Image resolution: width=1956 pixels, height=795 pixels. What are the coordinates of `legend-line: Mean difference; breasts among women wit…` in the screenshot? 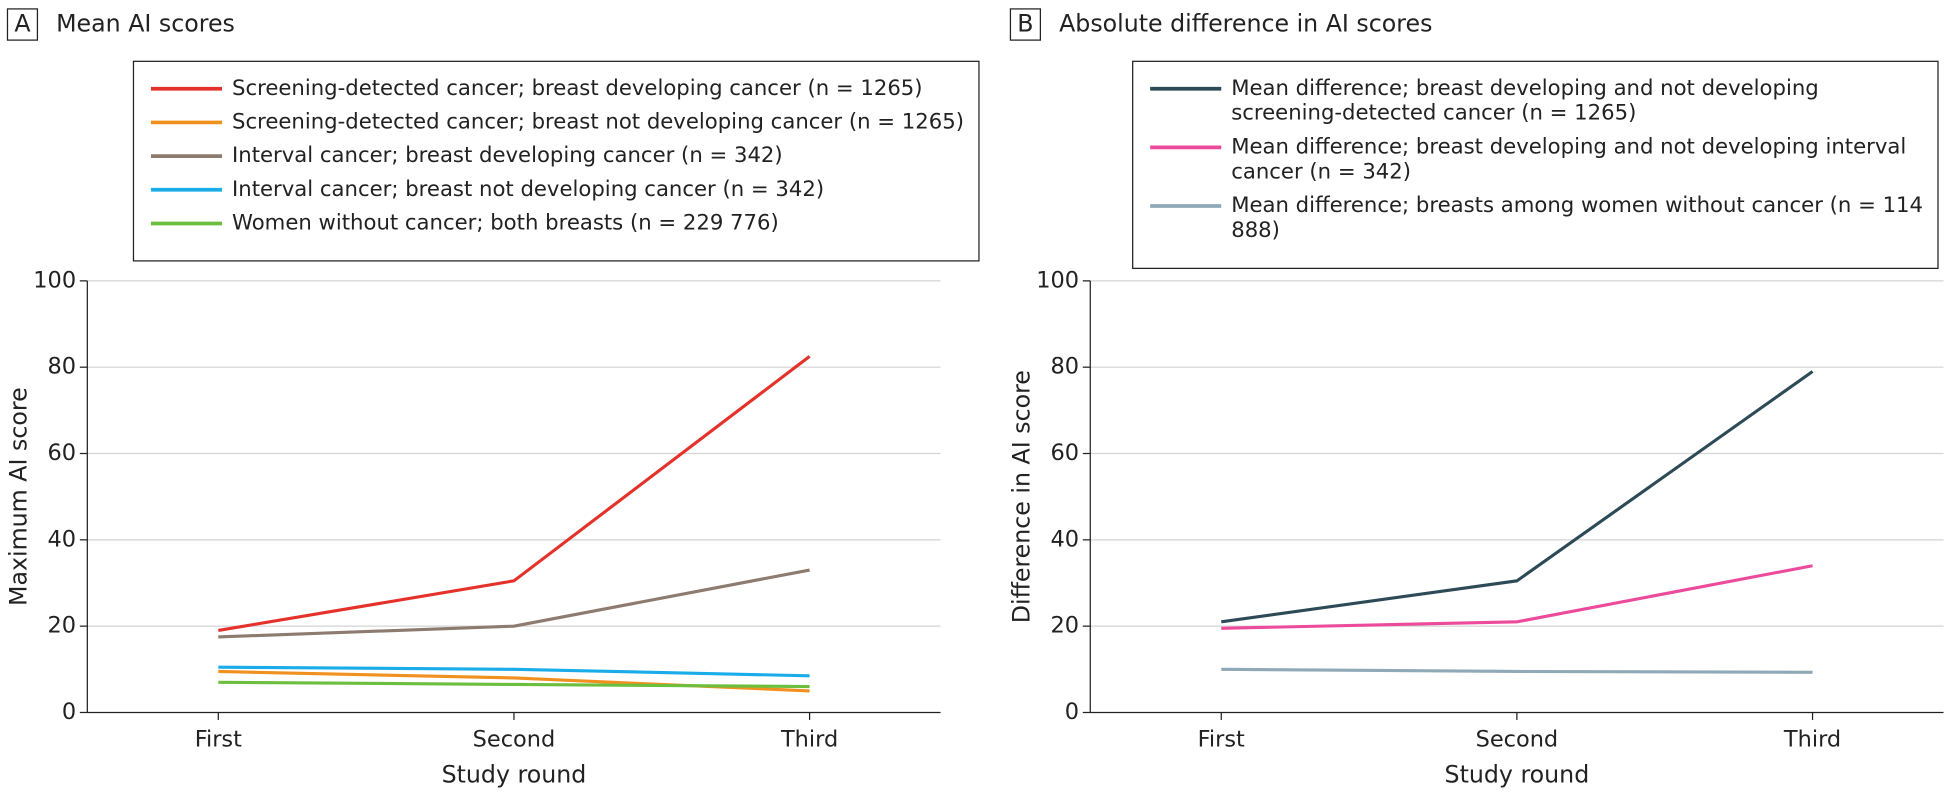 It's located at (1577, 204).